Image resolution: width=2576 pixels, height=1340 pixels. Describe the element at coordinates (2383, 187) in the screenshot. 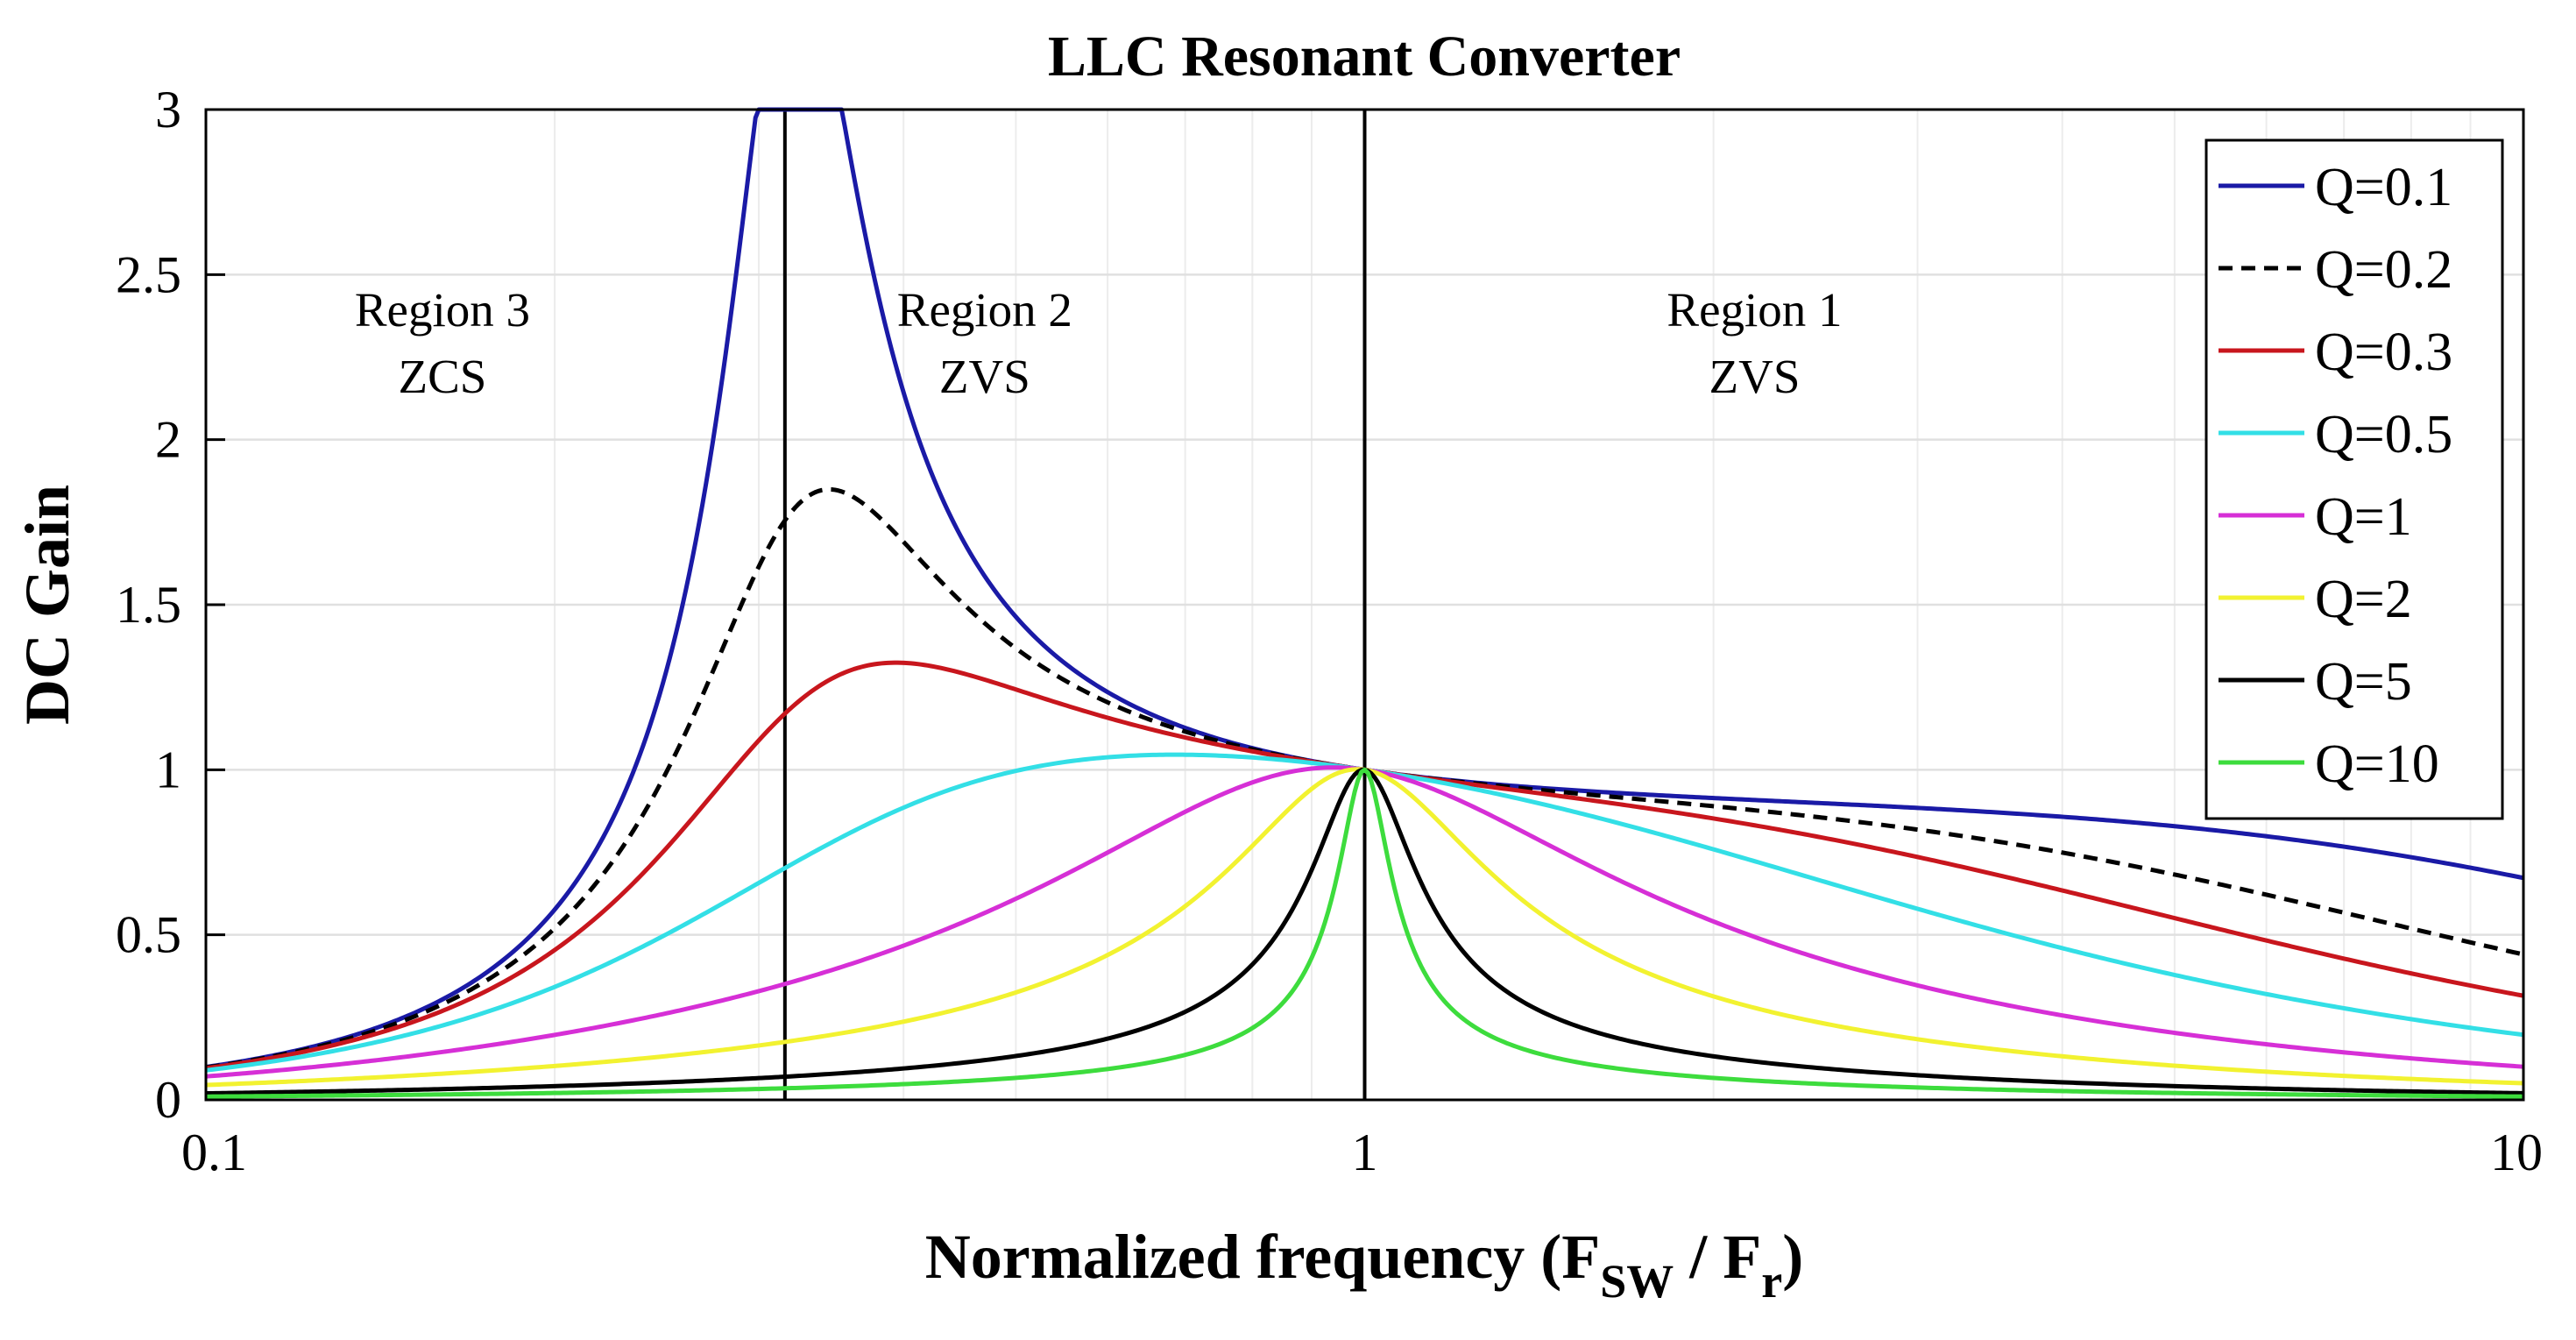

I see `legend-label: Q=0.1` at that location.